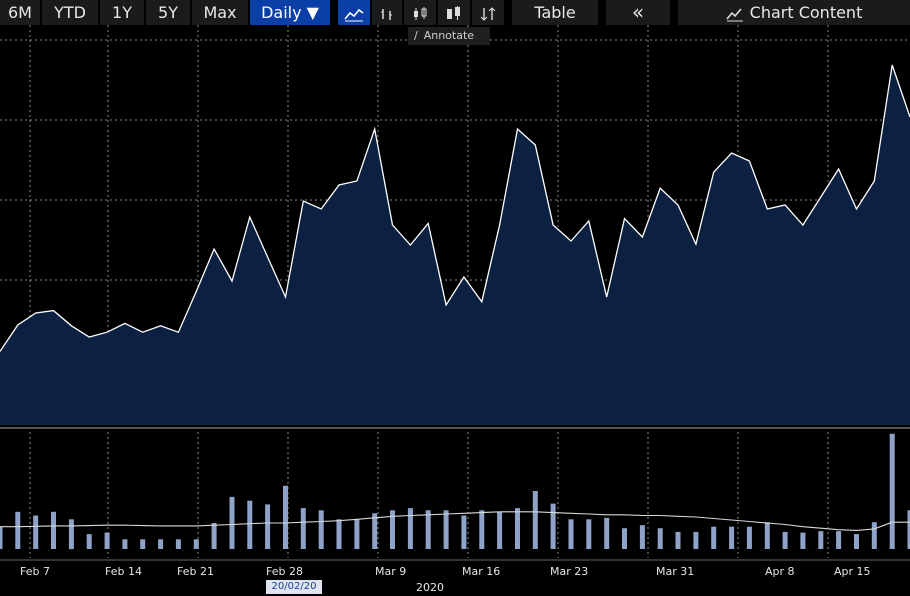 The height and width of the screenshot is (596, 910). I want to click on selected-date-badge: 20/02/20, so click(294, 587).